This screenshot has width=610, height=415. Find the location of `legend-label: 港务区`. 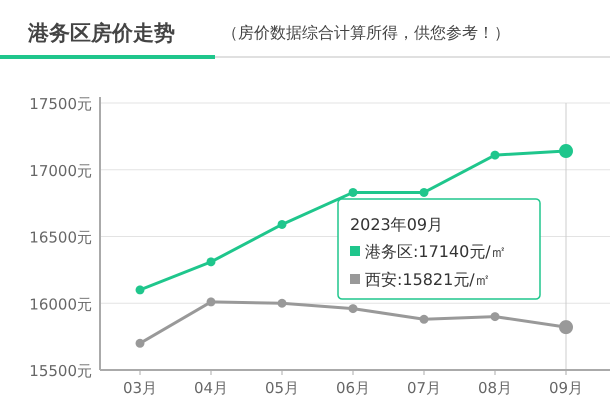

legend-label: 港务区 is located at coordinates (389, 251).